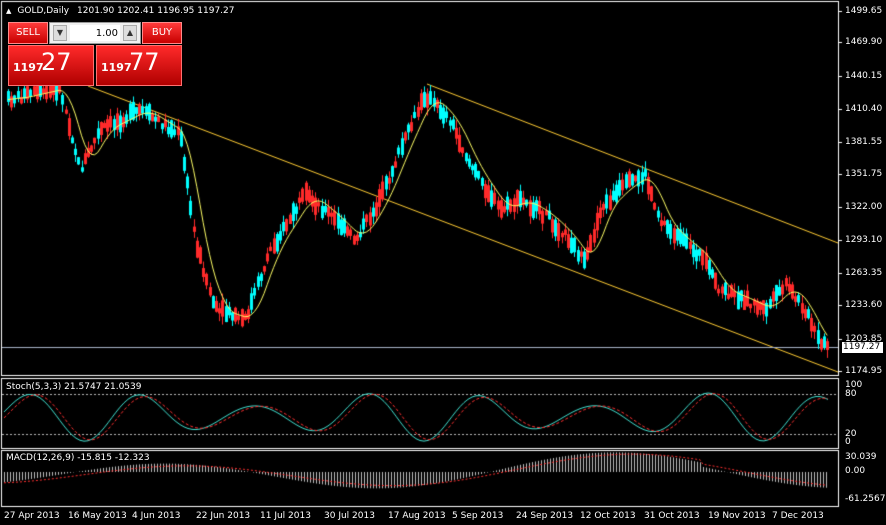 The image size is (886, 525). I want to click on sell-quote-button: 1197 27, so click(51, 65).